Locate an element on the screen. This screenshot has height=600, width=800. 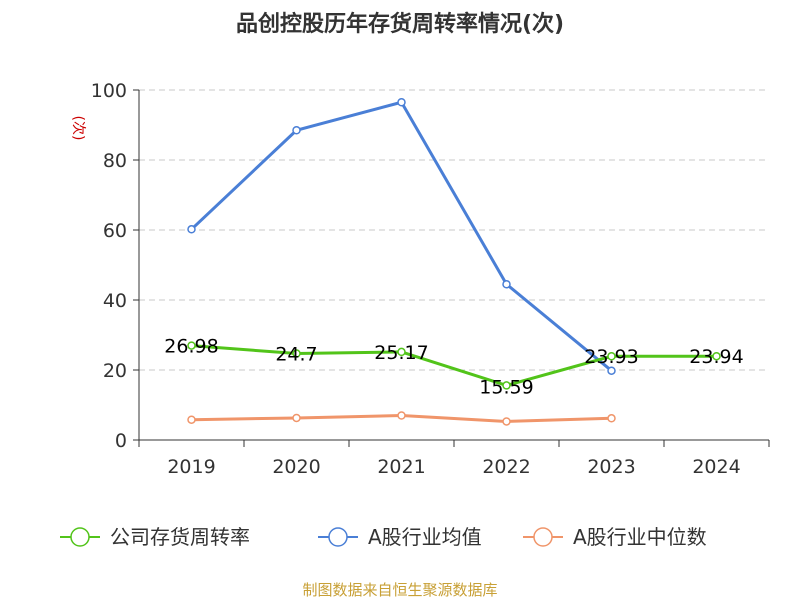
legend-label: 公司存货周转率 is located at coordinates (180, 537).